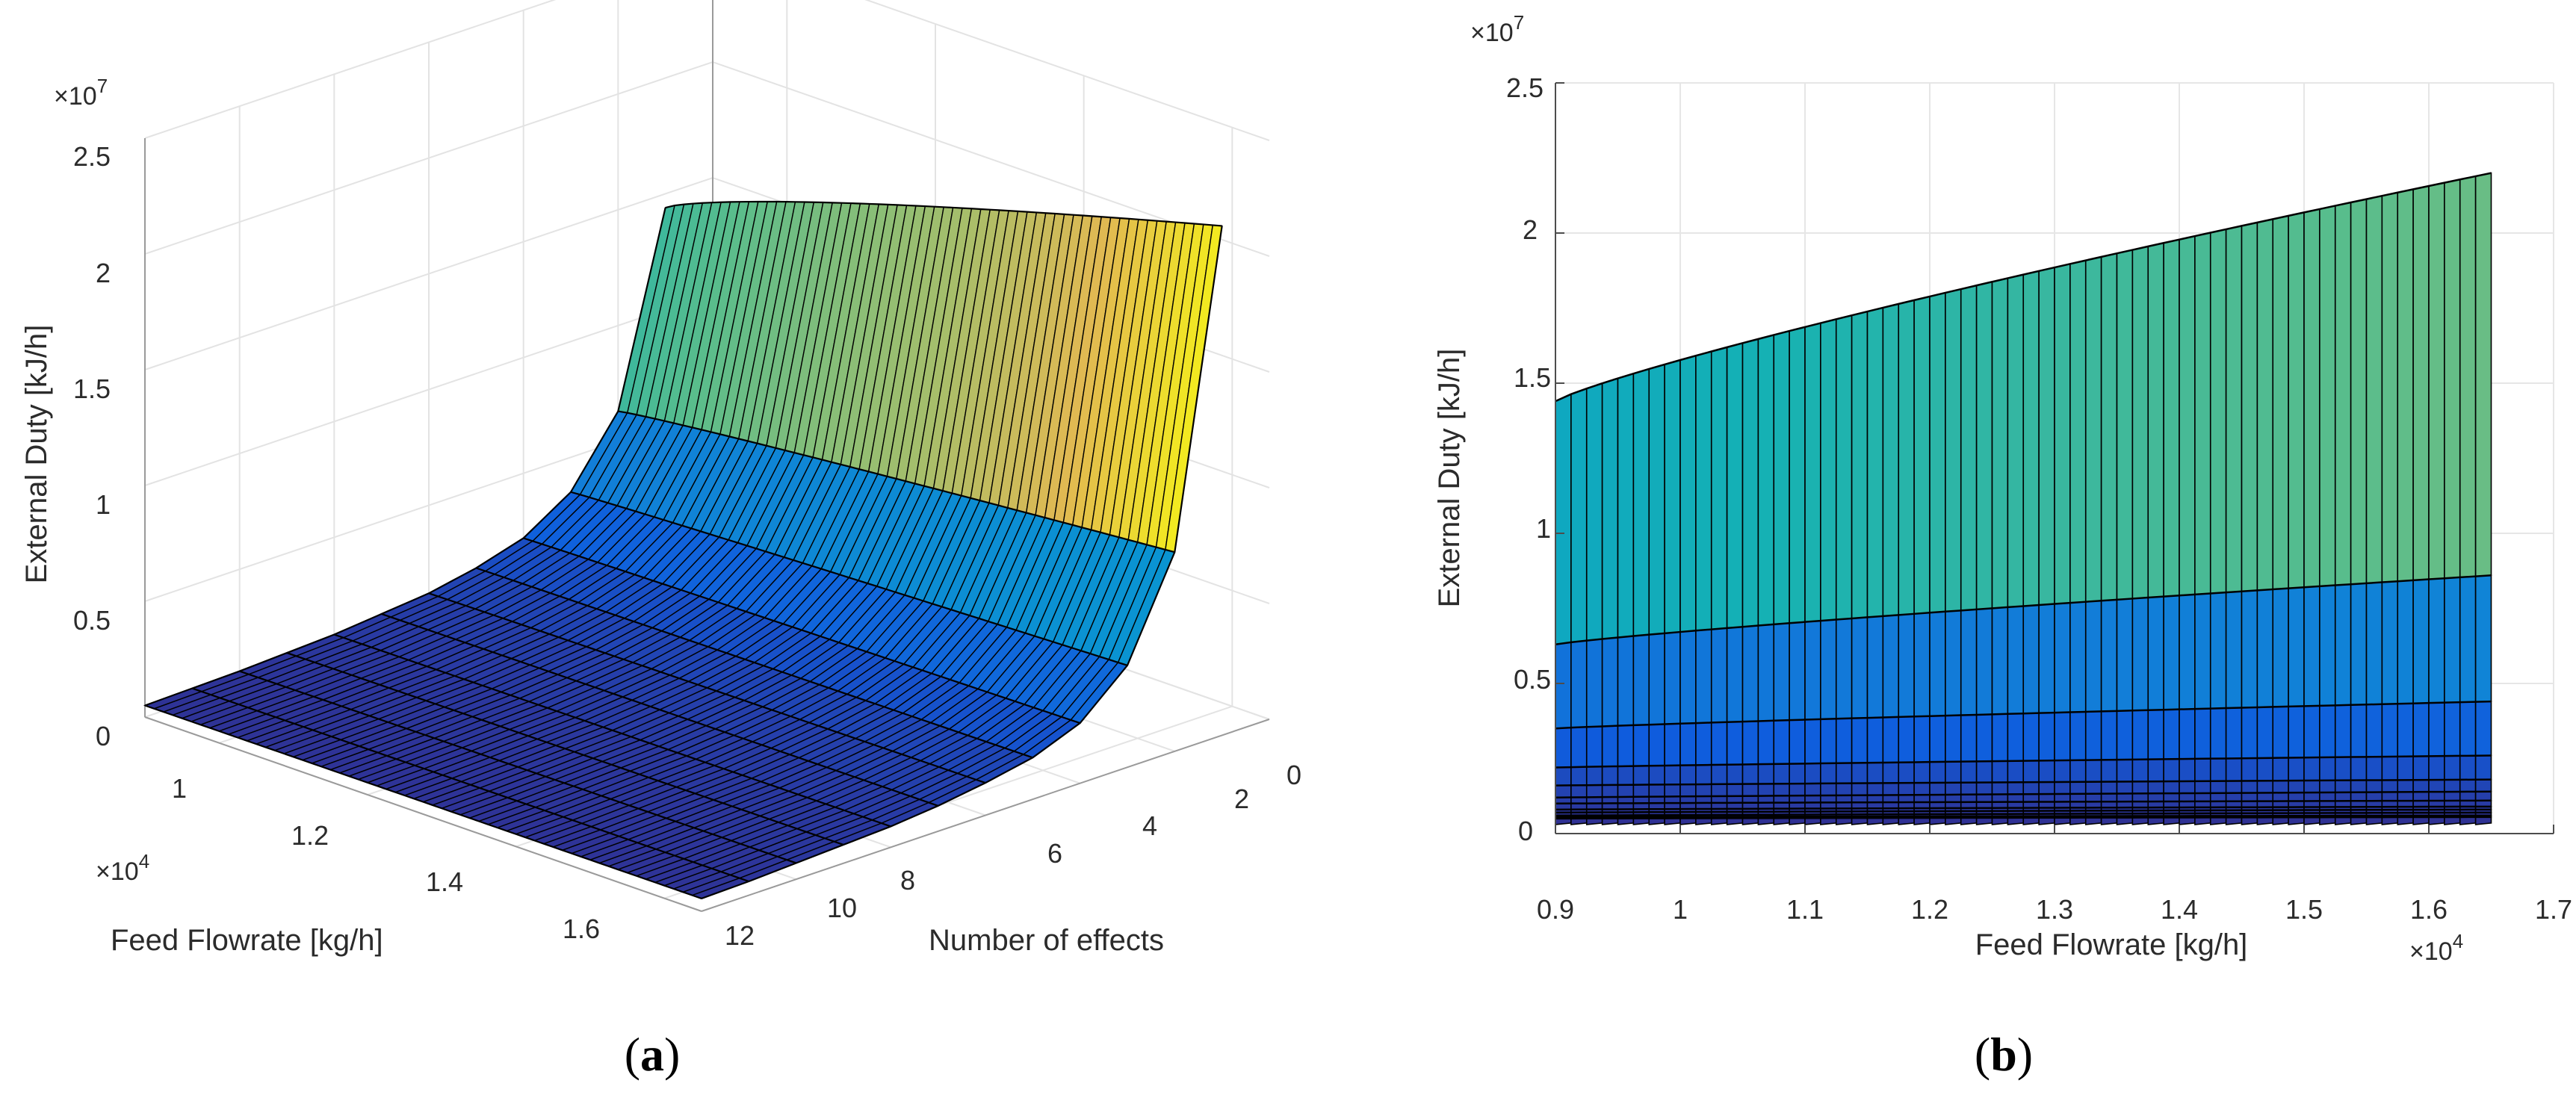 The image size is (2576, 1095). I want to click on b-ytick-3: 1.5, so click(1532, 377).